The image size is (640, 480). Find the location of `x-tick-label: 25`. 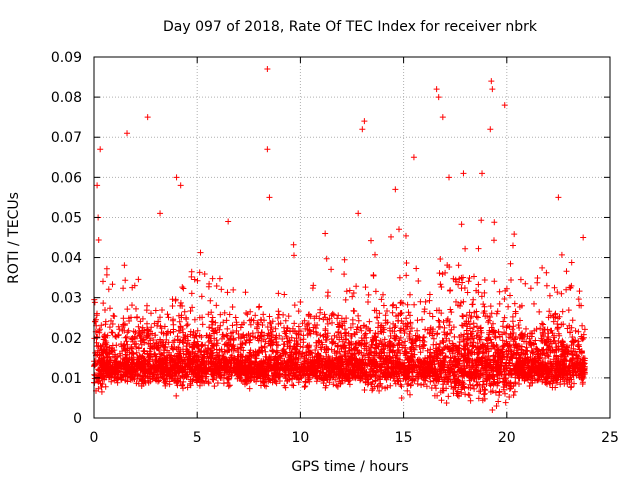

x-tick-label: 25 is located at coordinates (610, 438).